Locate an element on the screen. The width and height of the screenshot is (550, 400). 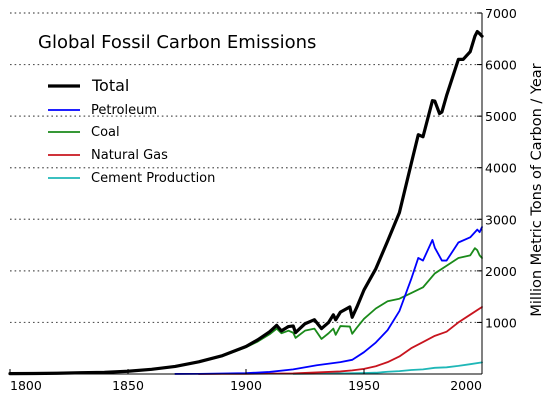
legend-label-petroleum: Petroleum is located at coordinates (124, 110).